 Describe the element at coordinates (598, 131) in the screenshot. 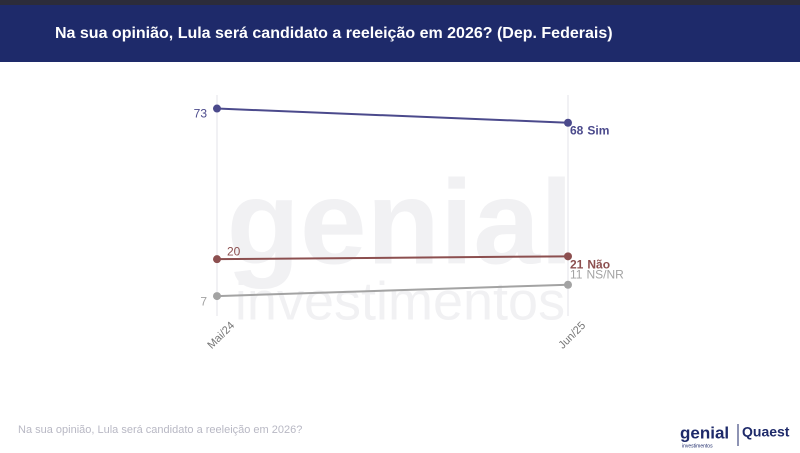

I see `legend-entry: Sim` at that location.